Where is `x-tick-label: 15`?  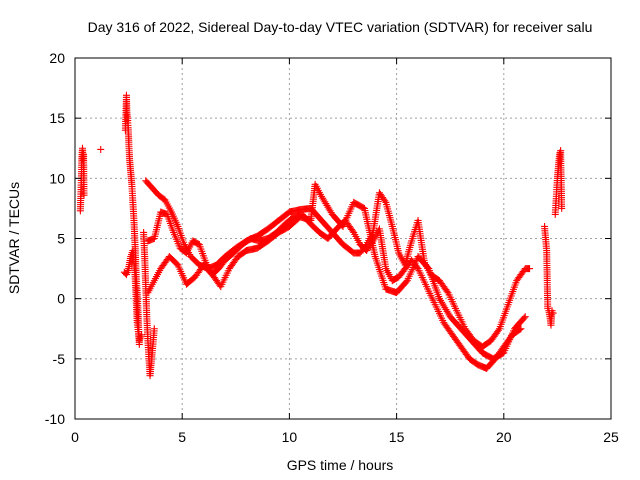
x-tick-label: 15 is located at coordinates (397, 437).